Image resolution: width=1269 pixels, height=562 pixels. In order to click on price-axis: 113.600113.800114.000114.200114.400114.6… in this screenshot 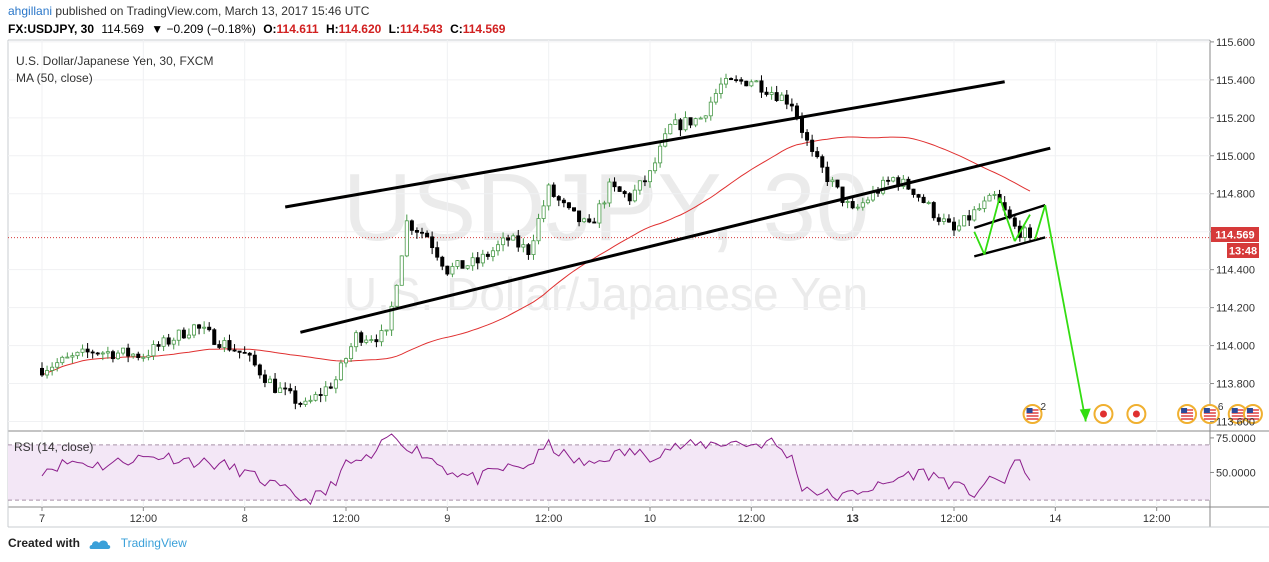, I will do `click(1233, 258)`.